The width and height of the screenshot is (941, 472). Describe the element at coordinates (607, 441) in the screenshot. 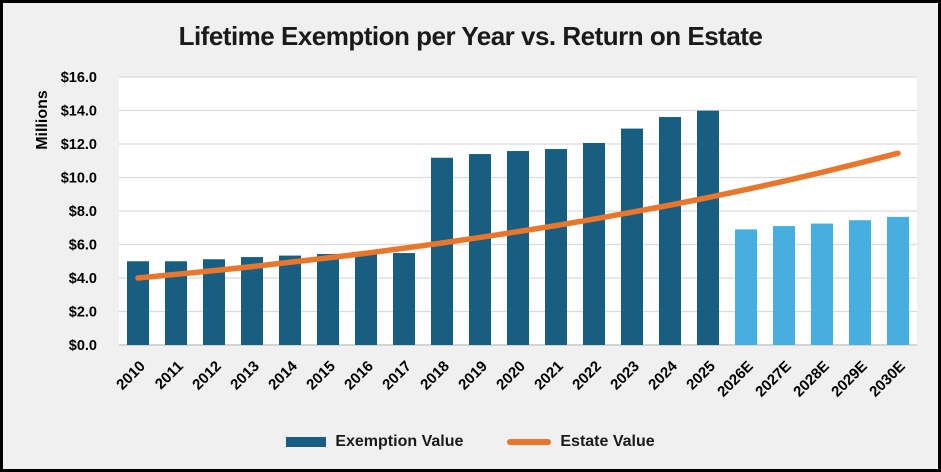

I see `legend-line-label: Estate Value` at that location.